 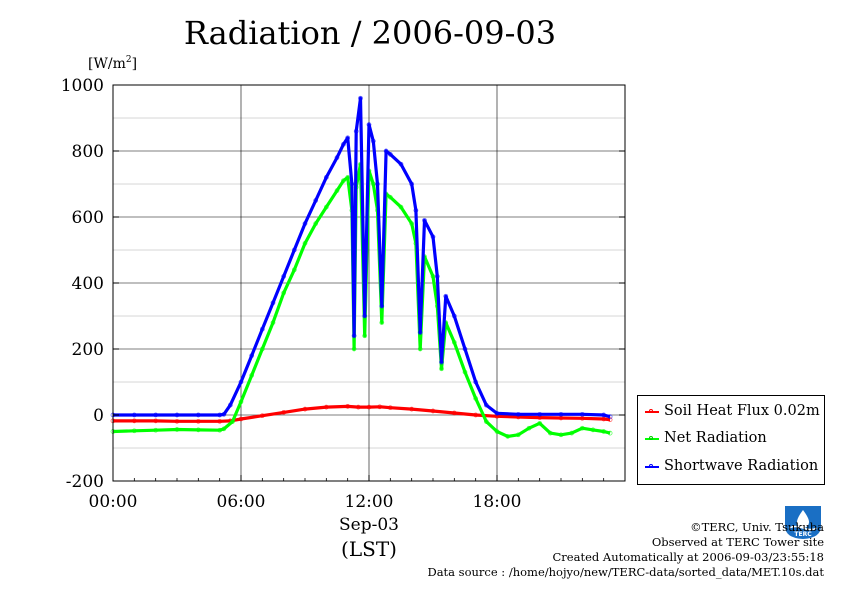 What do you see at coordinates (98, 416) in the screenshot?
I see `y-tick-label: 0` at bounding box center [98, 416].